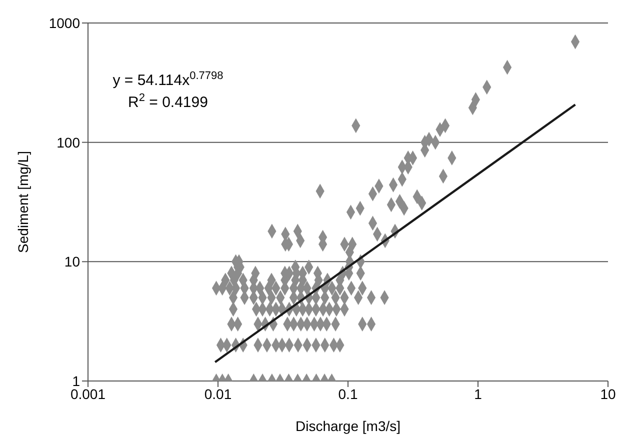 Image resolution: width=636 pixels, height=447 pixels. What do you see at coordinates (348, 426) in the screenshot?
I see `x-axis-title: Discharge [m3/s]` at bounding box center [348, 426].